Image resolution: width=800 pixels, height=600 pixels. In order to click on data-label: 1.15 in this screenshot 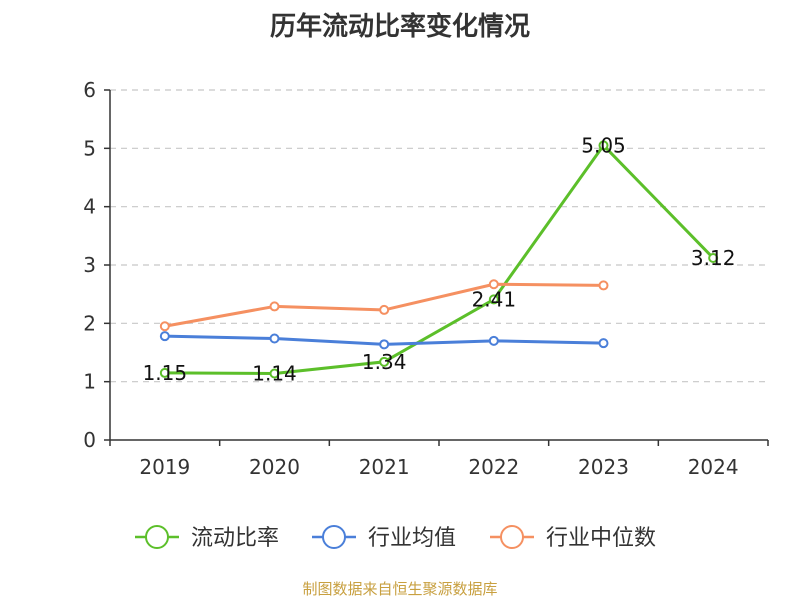, I will do `click(165, 373)`.